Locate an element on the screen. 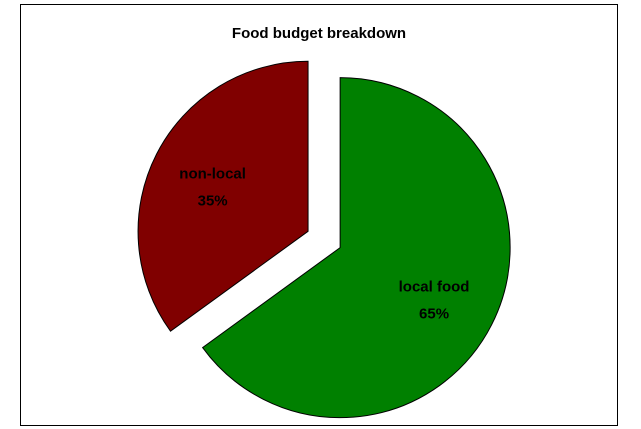  chart-title: Food budget breakdown is located at coordinates (319, 33).